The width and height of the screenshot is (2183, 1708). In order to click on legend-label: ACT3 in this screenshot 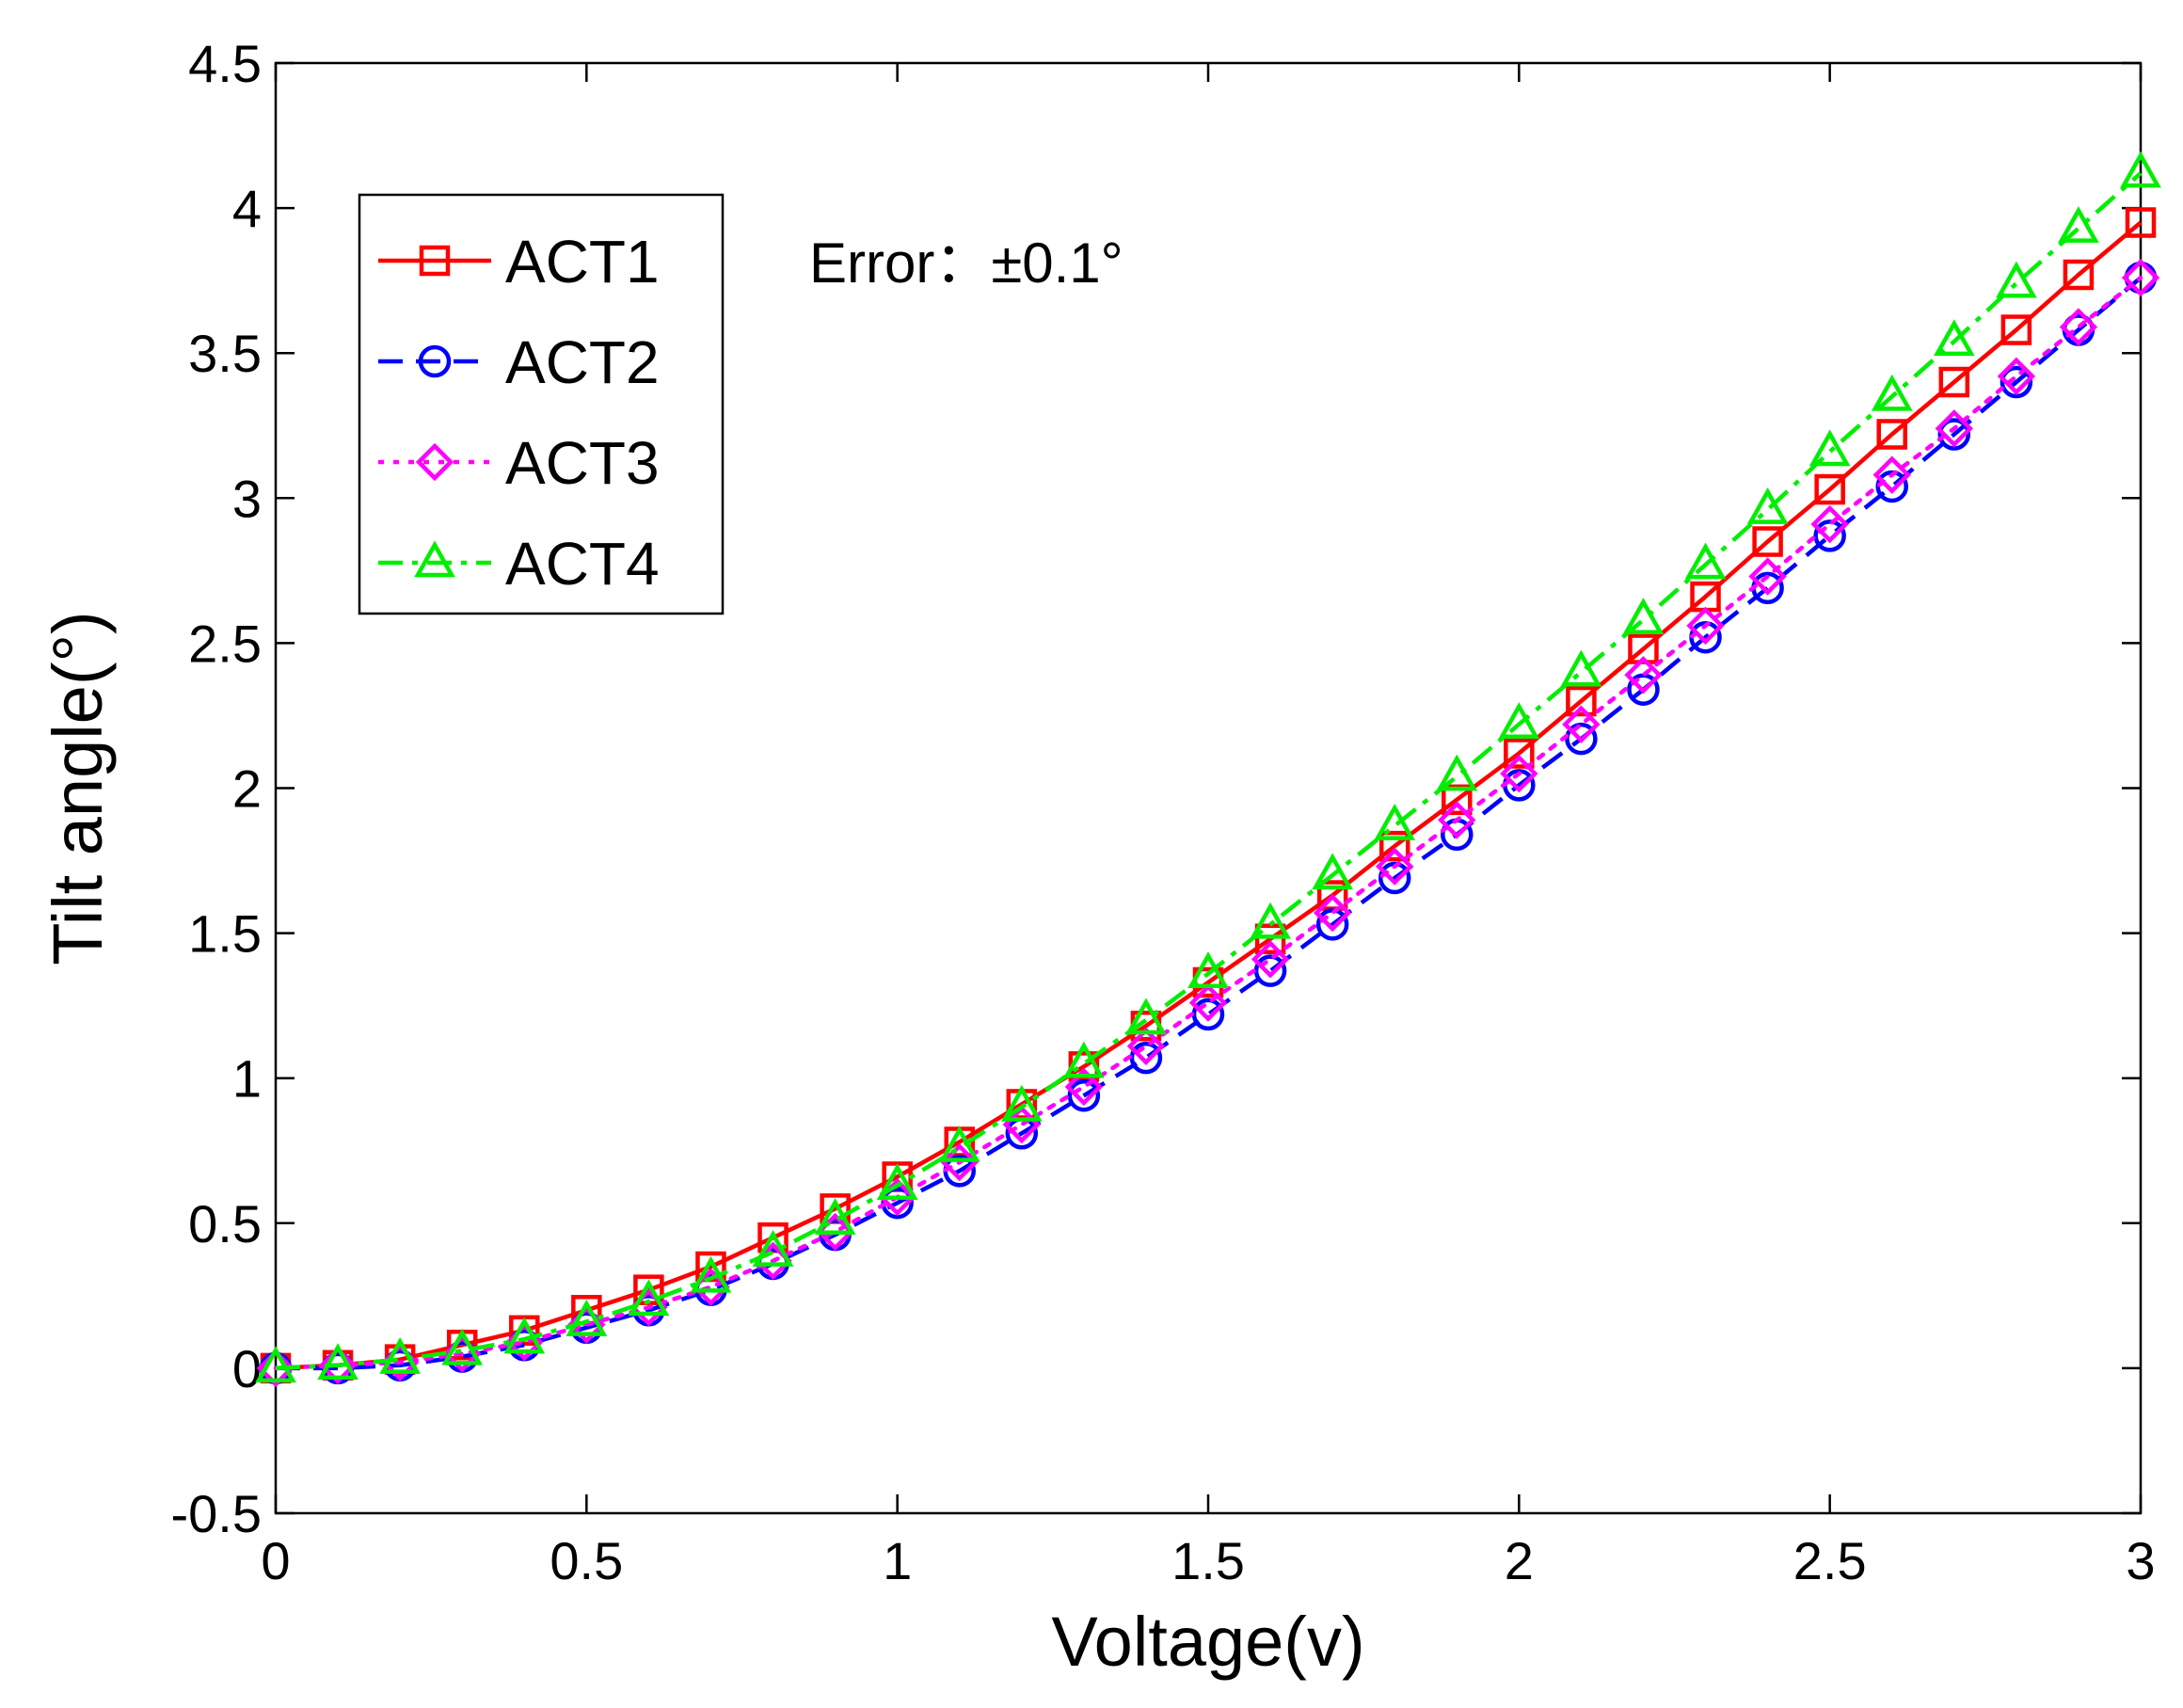, I will do `click(582, 463)`.